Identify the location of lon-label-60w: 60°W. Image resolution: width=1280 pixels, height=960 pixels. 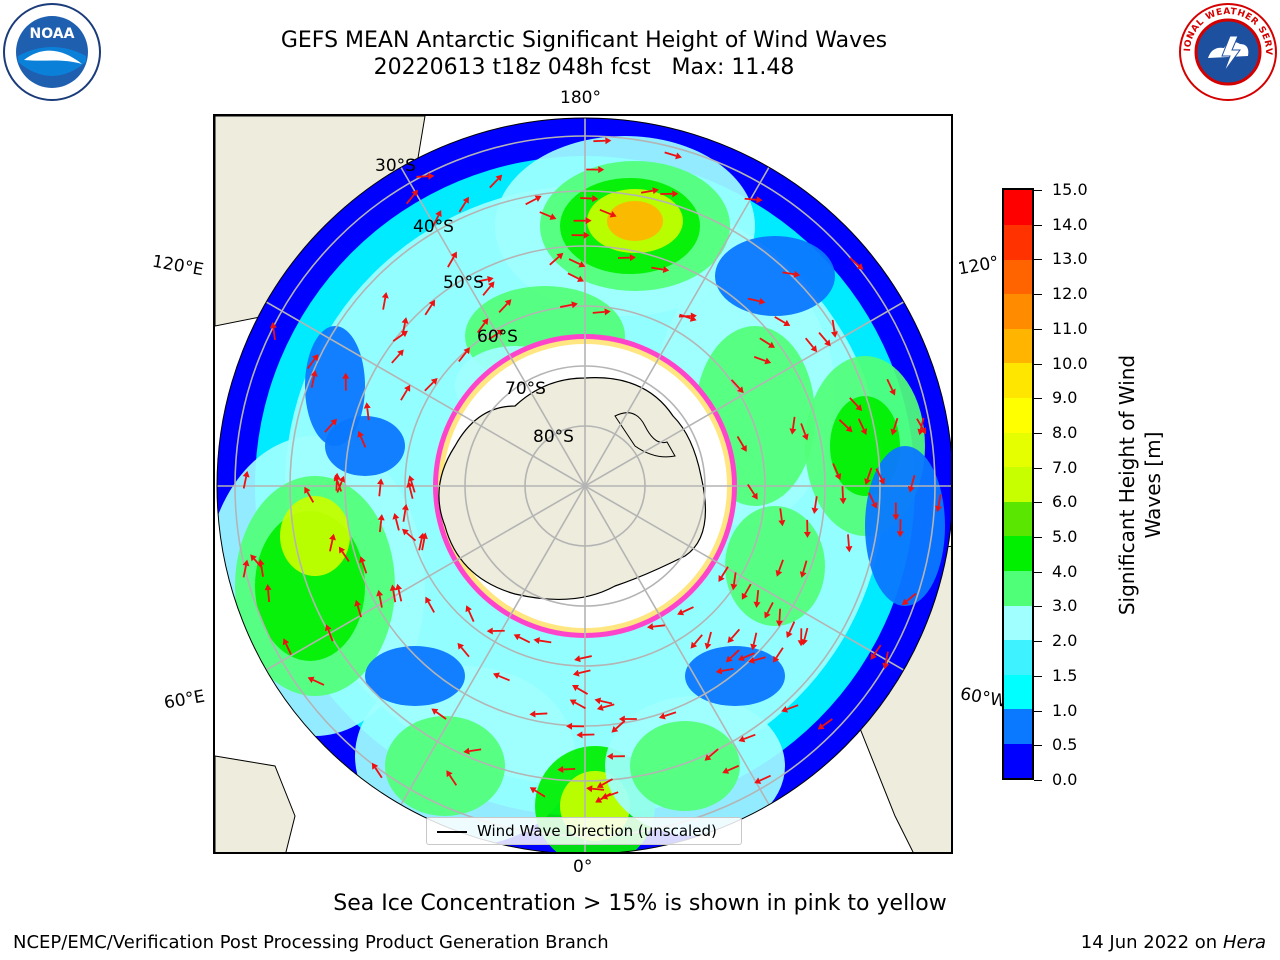
(983, 698).